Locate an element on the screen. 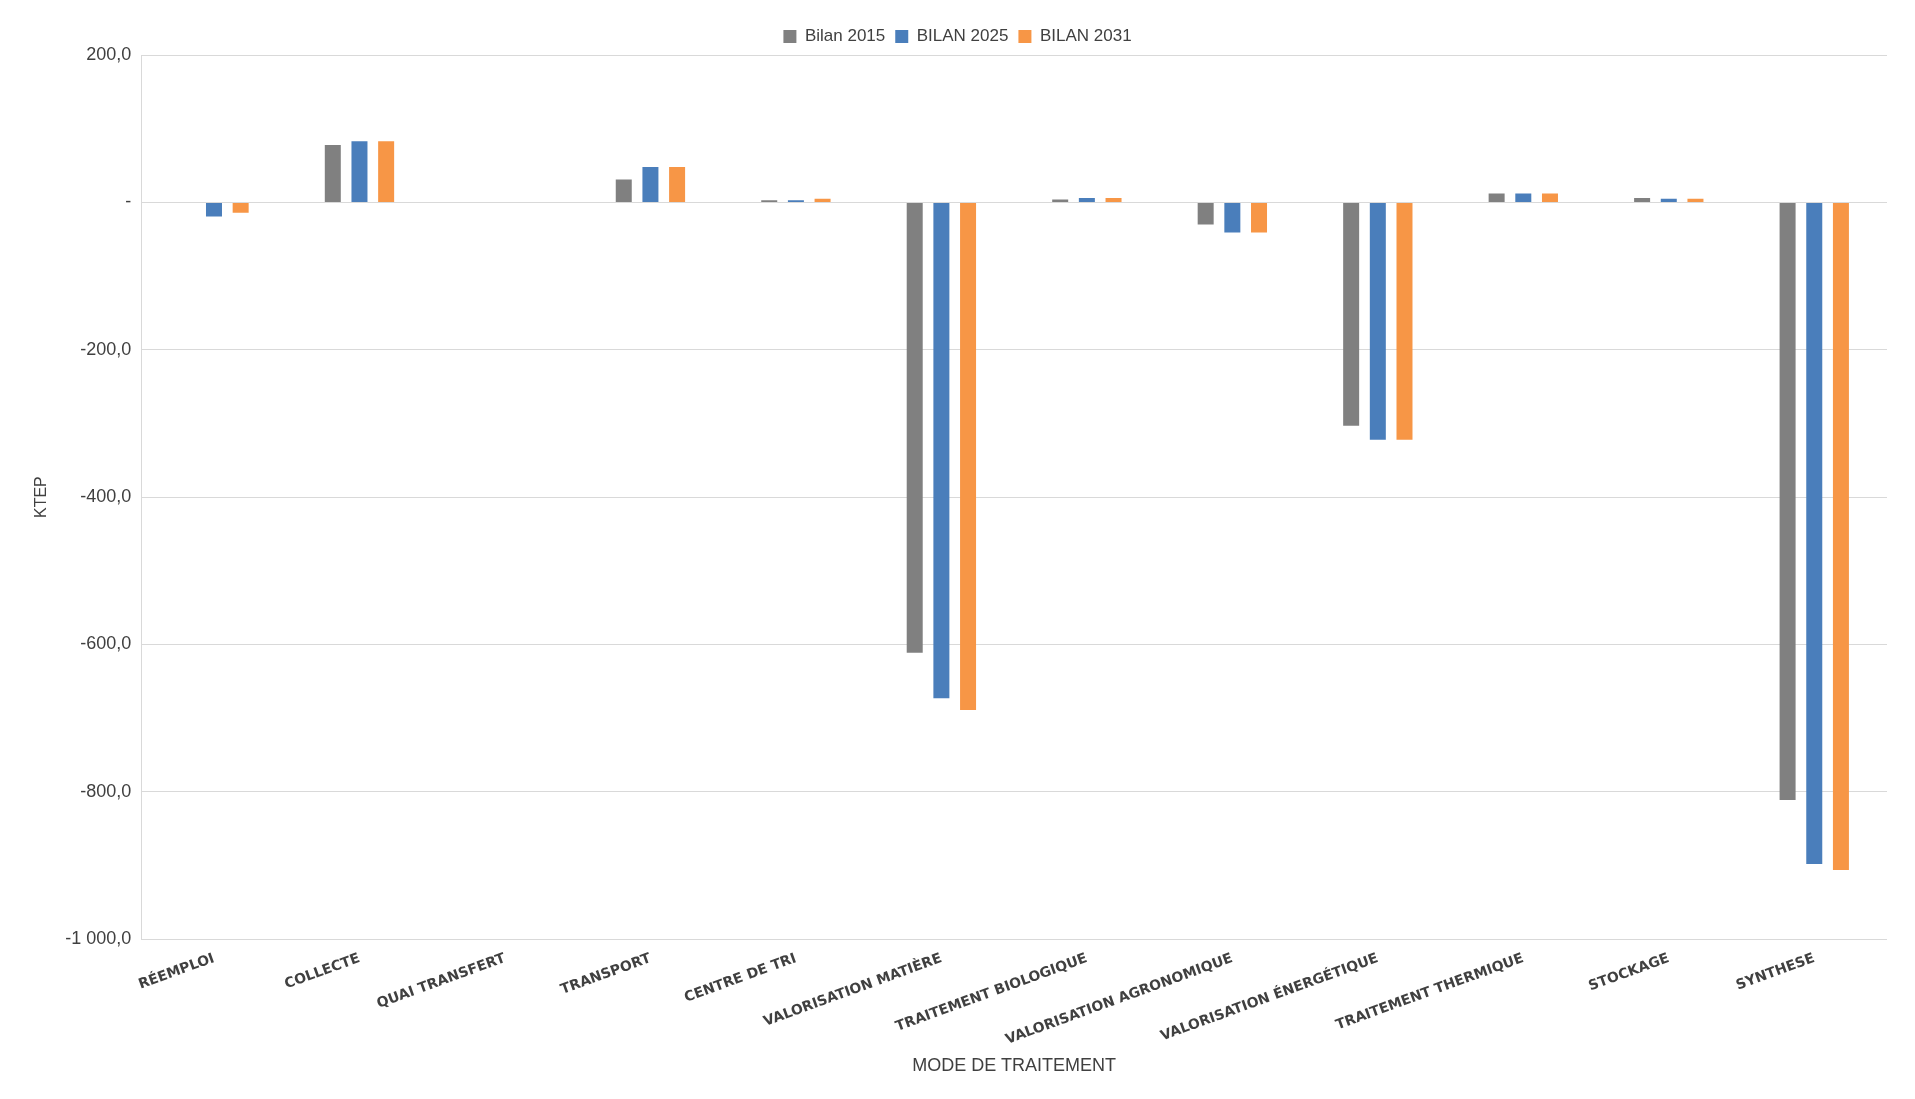 The image size is (1915, 1099). y-tick-label: -1 000,0 is located at coordinates (98, 938).